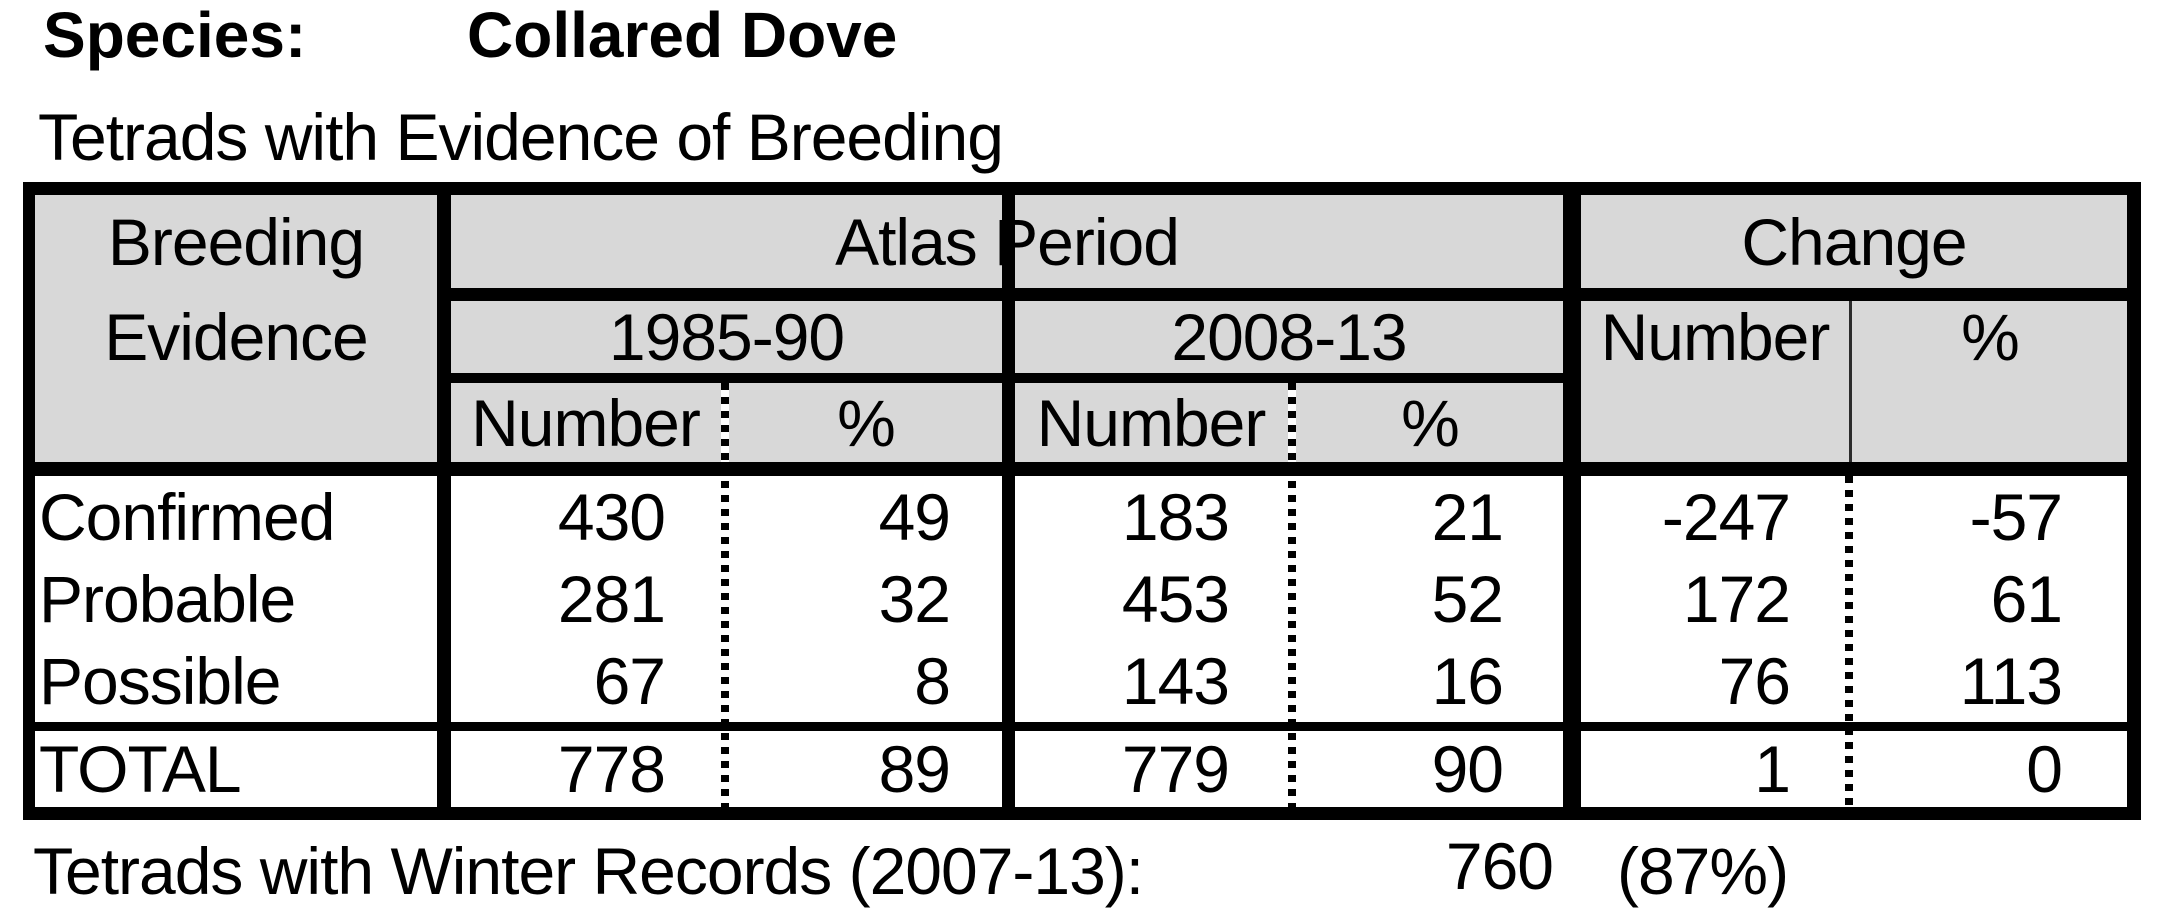 The image size is (2157, 911). What do you see at coordinates (1849, 641) in the screenshot?
I see `dotted-divider-change` at bounding box center [1849, 641].